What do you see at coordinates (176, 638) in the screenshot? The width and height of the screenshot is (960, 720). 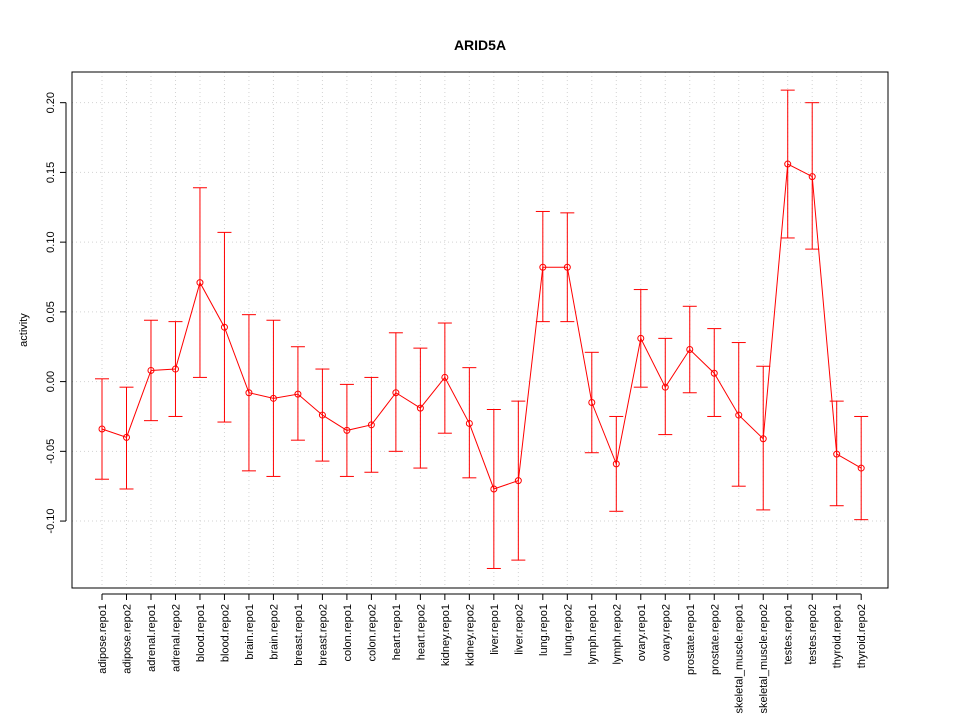 I see `x-tick-label: adrenal.repo2` at bounding box center [176, 638].